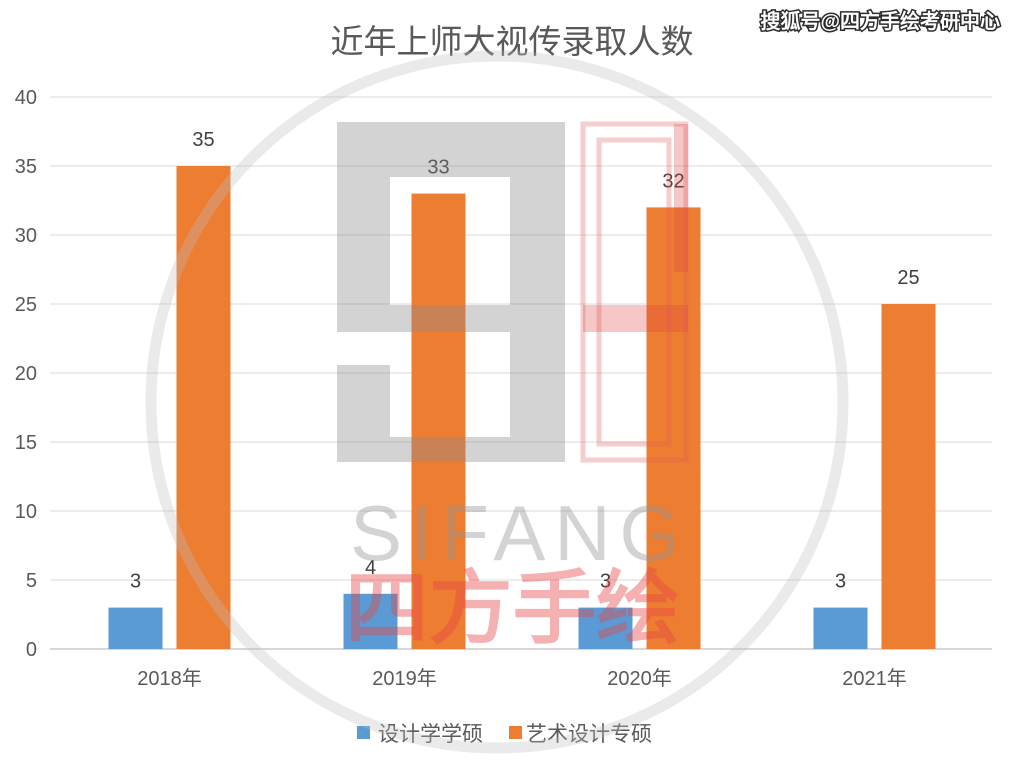 Image resolution: width=1024 pixels, height=768 pixels. What do you see at coordinates (26, 305) in the screenshot?
I see `y-tick-label: 25` at bounding box center [26, 305].